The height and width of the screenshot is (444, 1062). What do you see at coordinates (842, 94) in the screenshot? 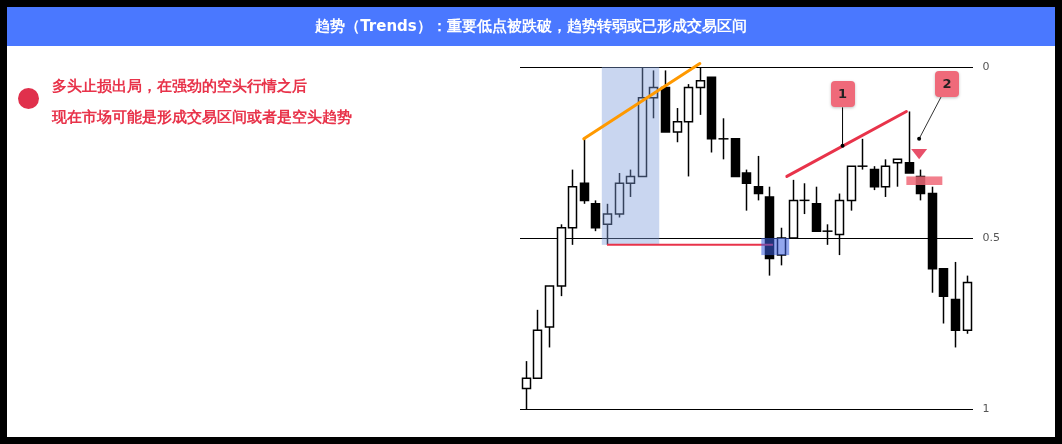
I see `callout-badge: 1` at bounding box center [842, 94].